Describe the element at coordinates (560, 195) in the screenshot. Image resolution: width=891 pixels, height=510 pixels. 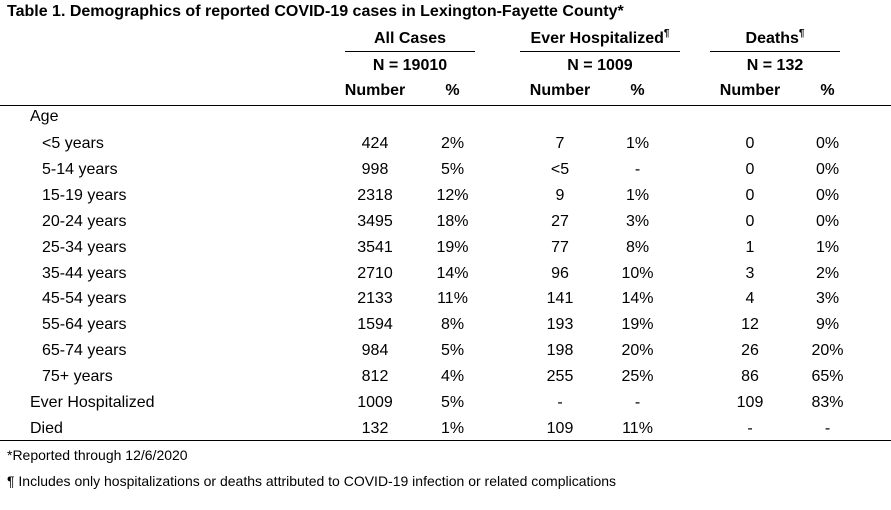
I see `cell-hosp-number: 9` at that location.